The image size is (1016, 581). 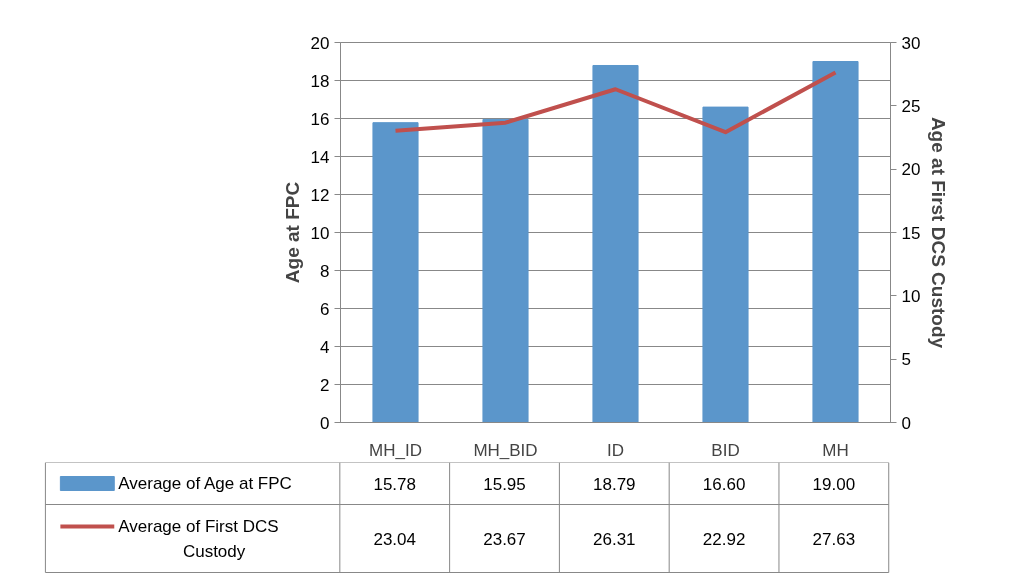 I want to click on data-label: 22.92, so click(x=724, y=539).